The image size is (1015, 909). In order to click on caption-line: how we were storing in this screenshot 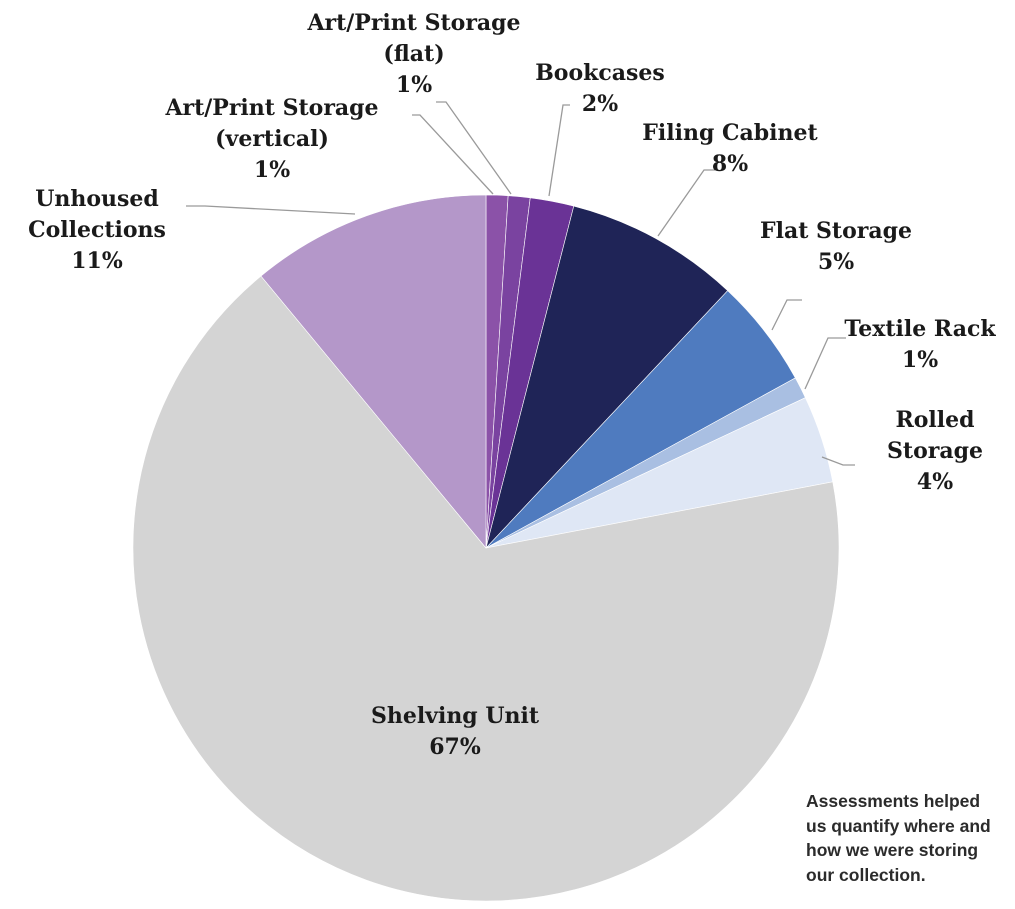, I will do `click(892, 850)`.